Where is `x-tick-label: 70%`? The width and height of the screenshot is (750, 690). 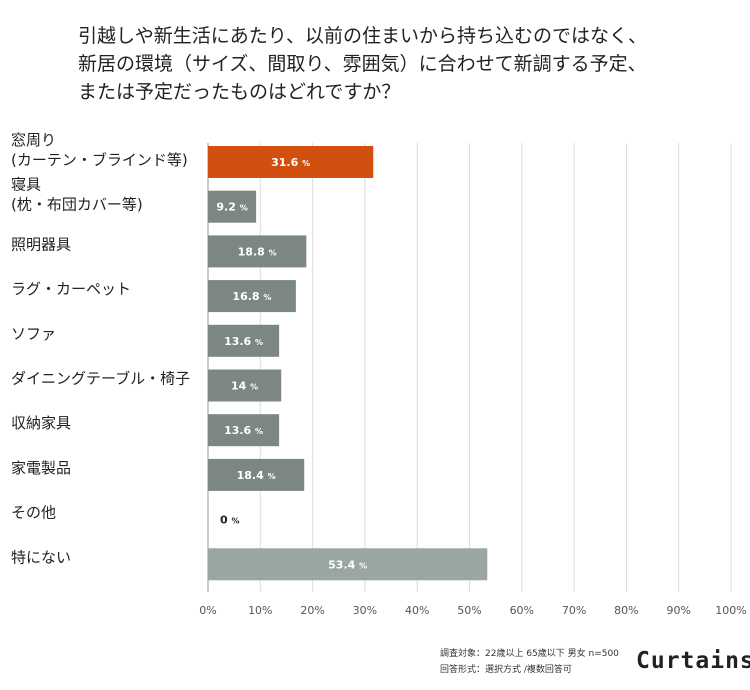 x-tick-label: 70% is located at coordinates (574, 610).